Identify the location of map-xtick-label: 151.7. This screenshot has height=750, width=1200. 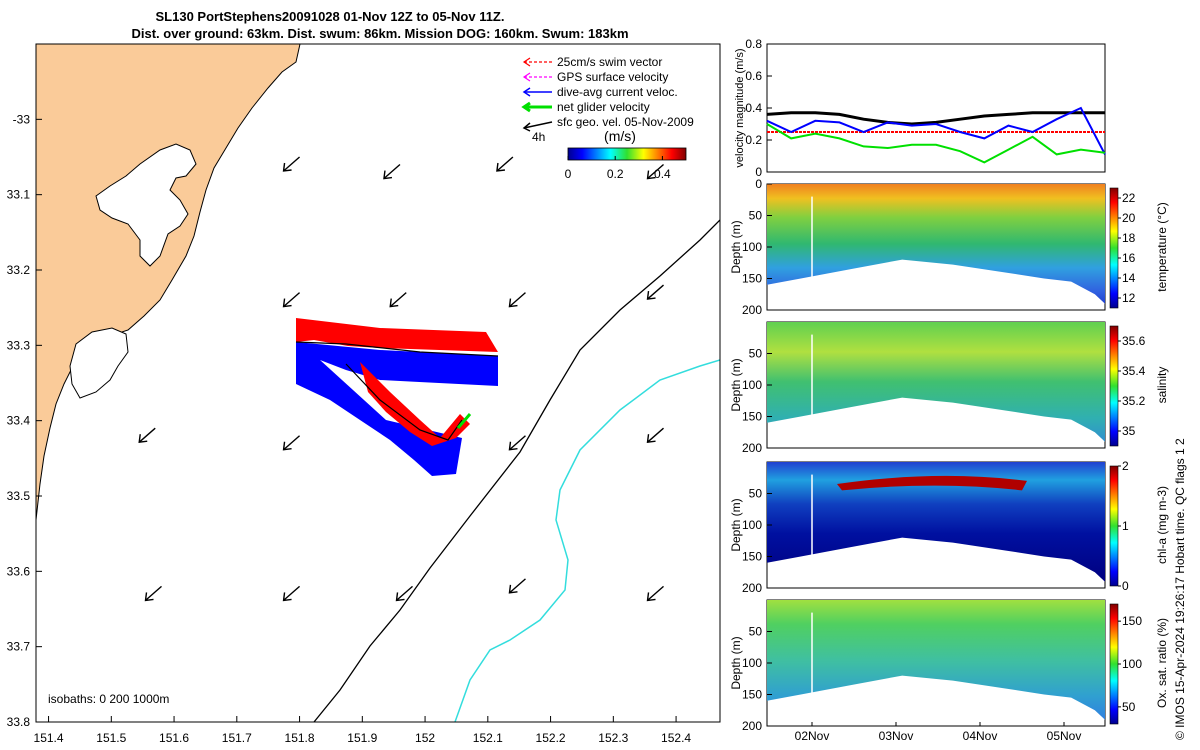
(237, 738).